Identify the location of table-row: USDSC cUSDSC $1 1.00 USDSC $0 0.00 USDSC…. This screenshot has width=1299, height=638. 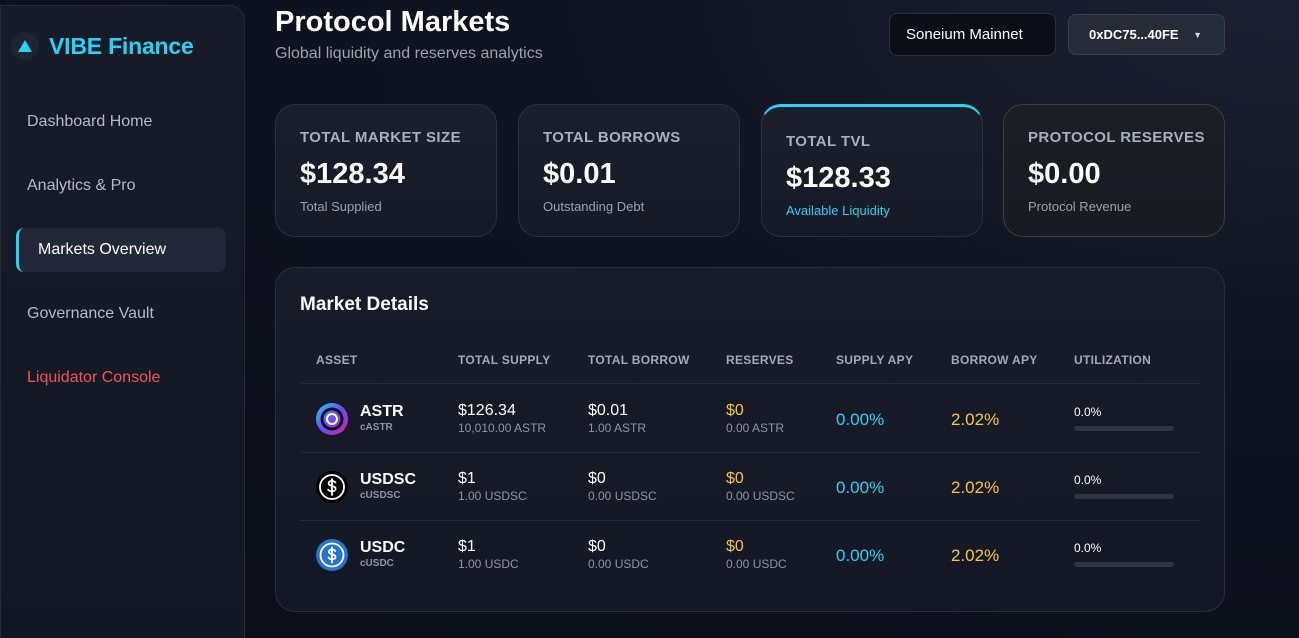
(751, 486).